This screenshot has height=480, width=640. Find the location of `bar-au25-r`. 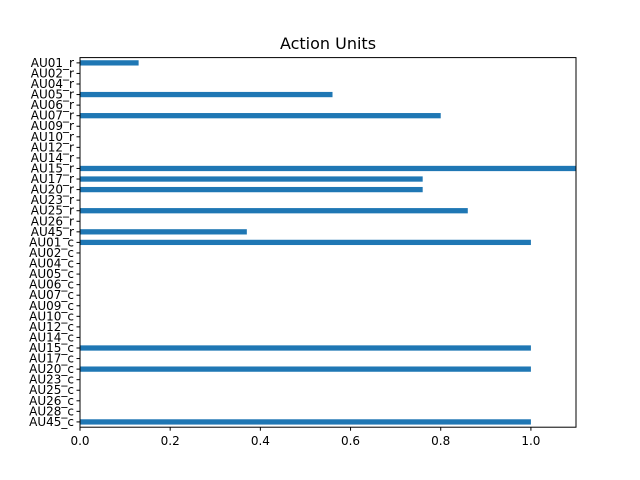

bar-au25-r is located at coordinates (274, 211).